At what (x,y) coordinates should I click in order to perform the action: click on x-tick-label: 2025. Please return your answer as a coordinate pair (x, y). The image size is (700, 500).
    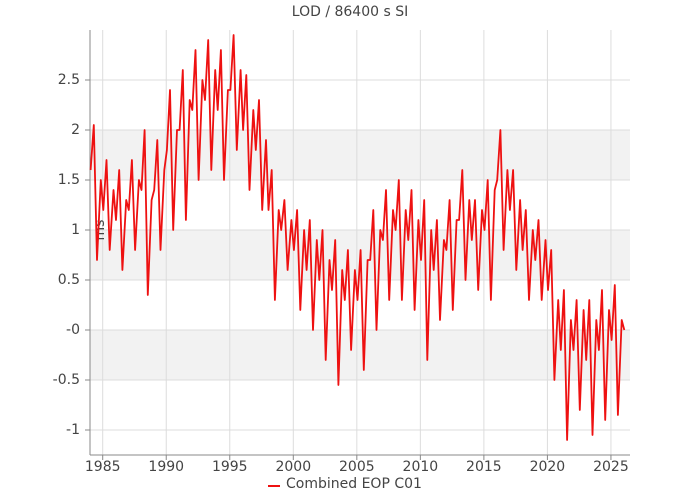
    Looking at the image, I should click on (611, 467).